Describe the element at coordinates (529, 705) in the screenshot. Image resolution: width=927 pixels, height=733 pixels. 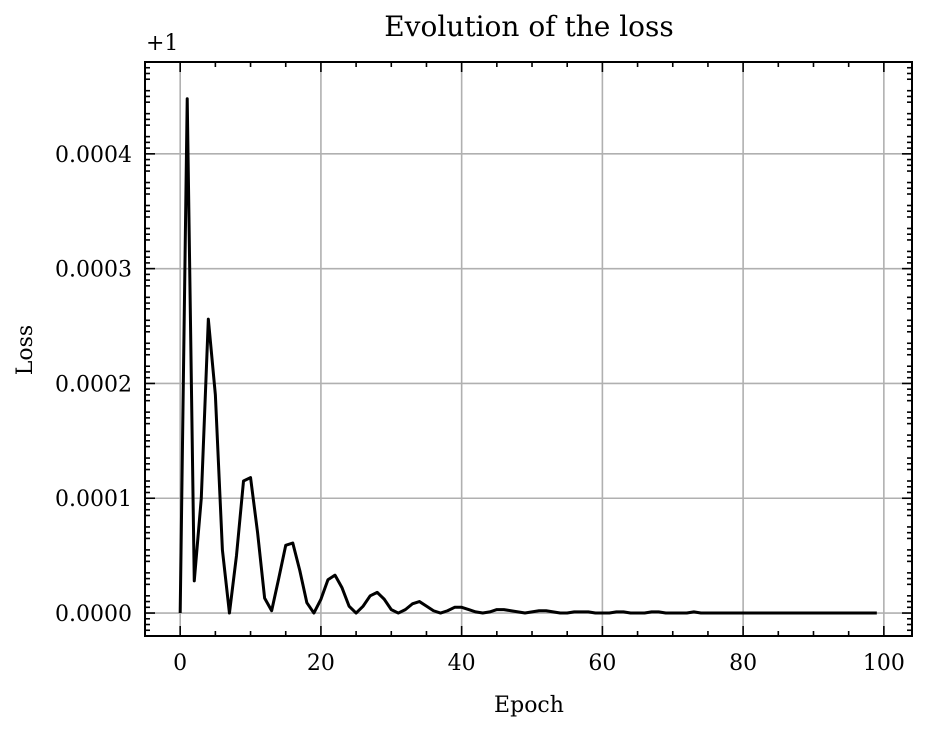
I see `x-axis-label: Epoch` at that location.